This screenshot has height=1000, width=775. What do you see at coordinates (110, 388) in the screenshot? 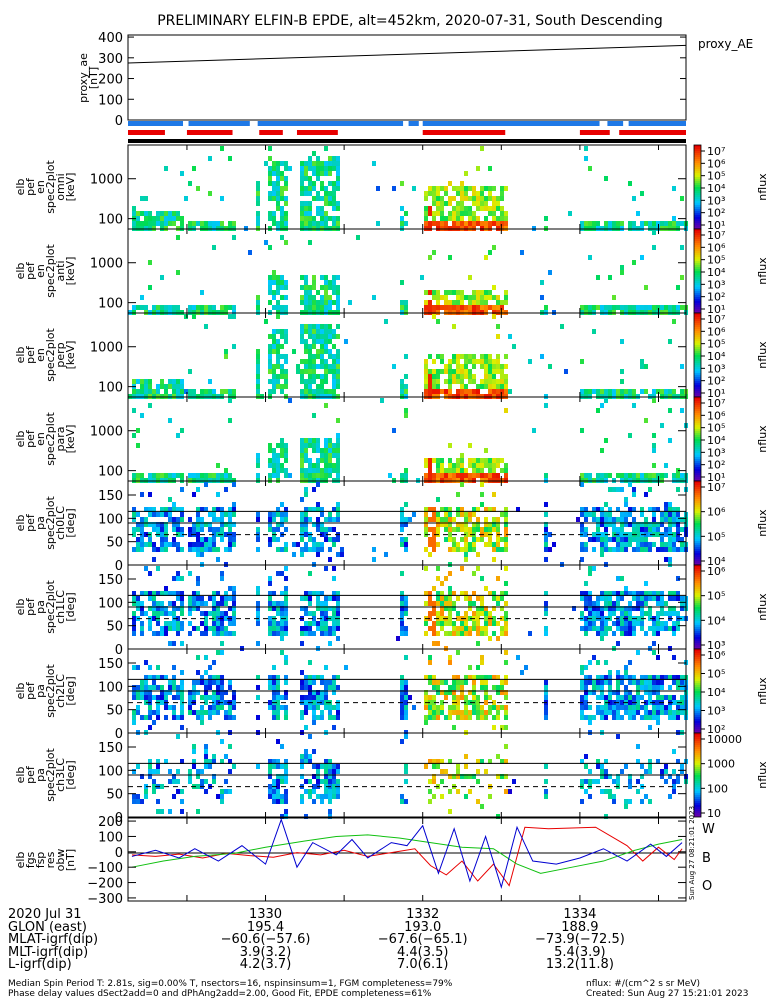
I see `panel-y-tick-label: 100` at bounding box center [110, 388].